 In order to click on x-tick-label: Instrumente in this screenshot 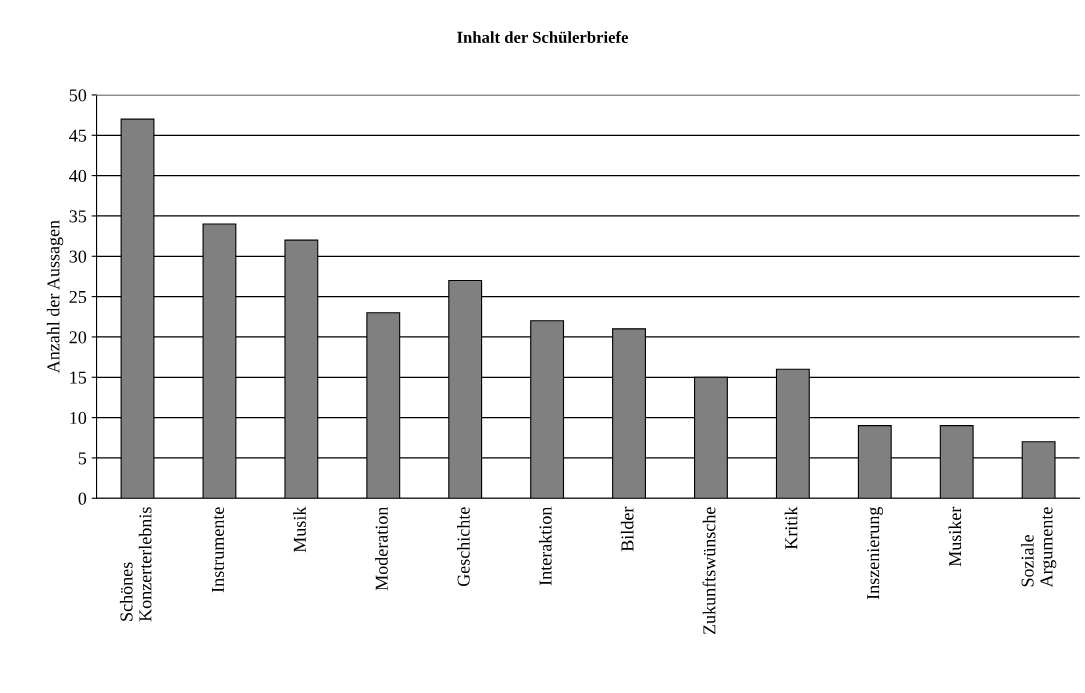, I will do `click(217, 550)`.